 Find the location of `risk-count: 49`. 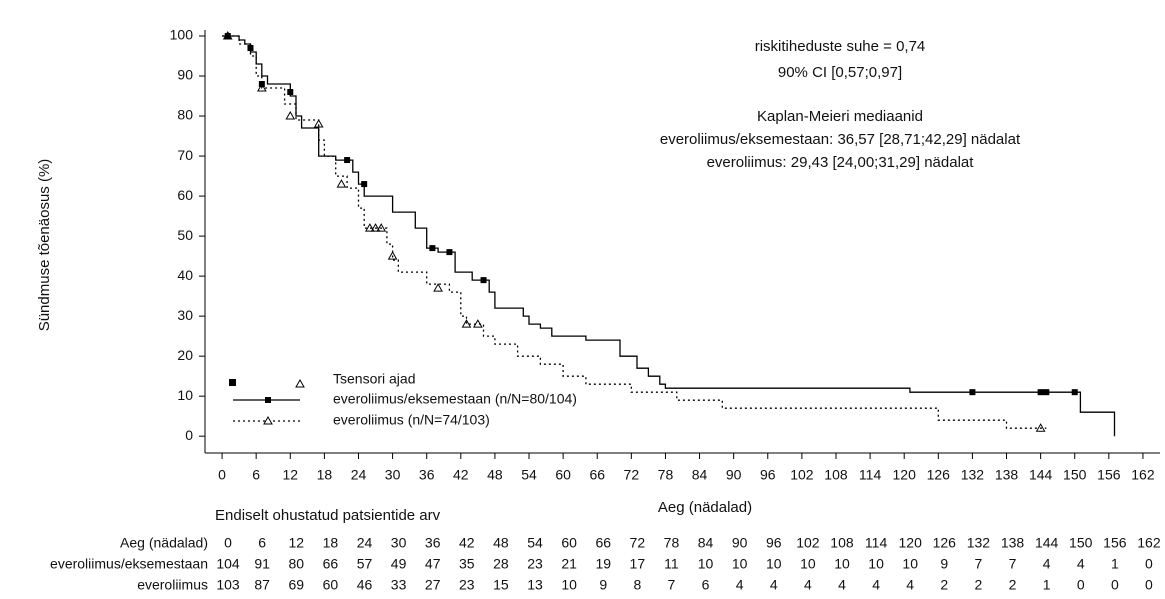

risk-count: 49 is located at coordinates (399, 564).